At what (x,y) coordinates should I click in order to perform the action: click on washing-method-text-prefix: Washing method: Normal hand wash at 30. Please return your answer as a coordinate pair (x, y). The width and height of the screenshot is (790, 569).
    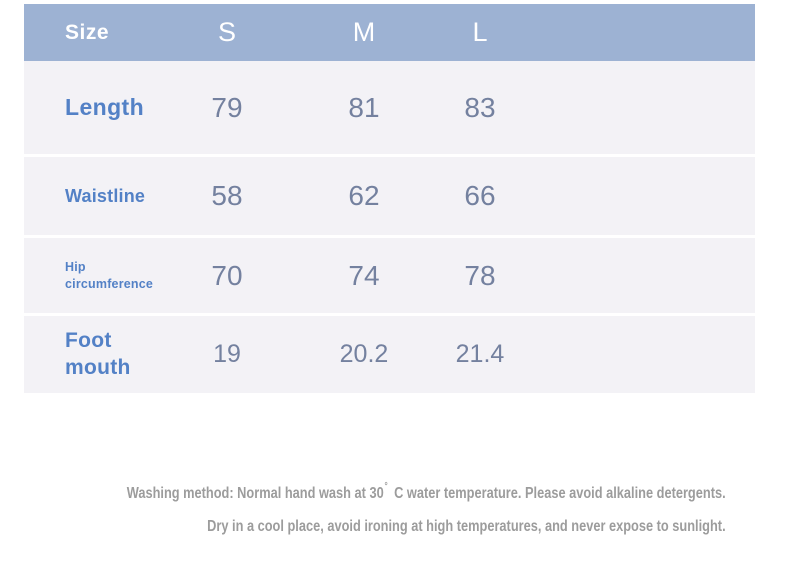
    Looking at the image, I should click on (256, 493).